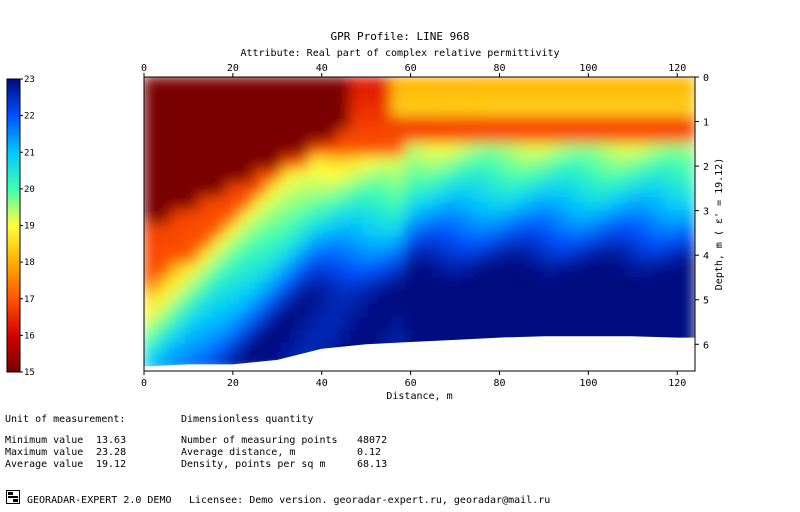 The height and width of the screenshot is (512, 800). What do you see at coordinates (677, 68) in the screenshot?
I see `x-tick-label-top: 120` at bounding box center [677, 68].